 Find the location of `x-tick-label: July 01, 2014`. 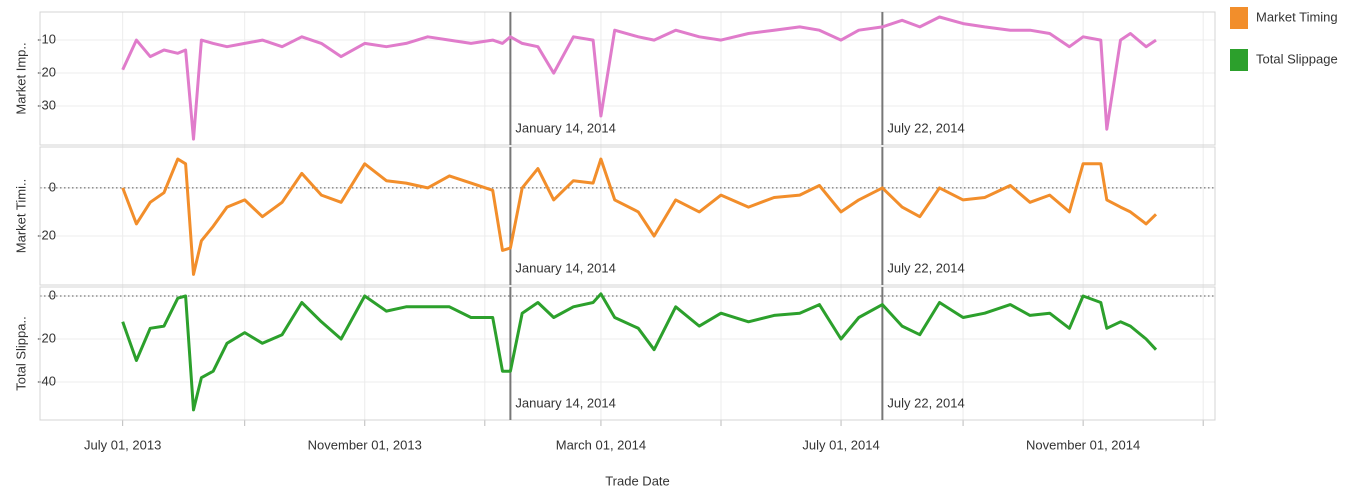

x-tick-label: July 01, 2014 is located at coordinates (840, 444).